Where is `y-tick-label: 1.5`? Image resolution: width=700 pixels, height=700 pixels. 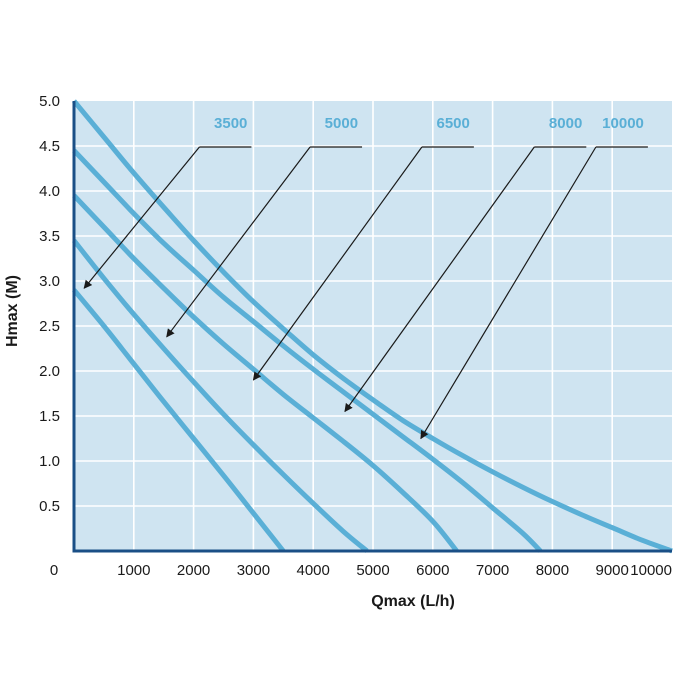
y-tick-label: 1.5 is located at coordinates (49, 416).